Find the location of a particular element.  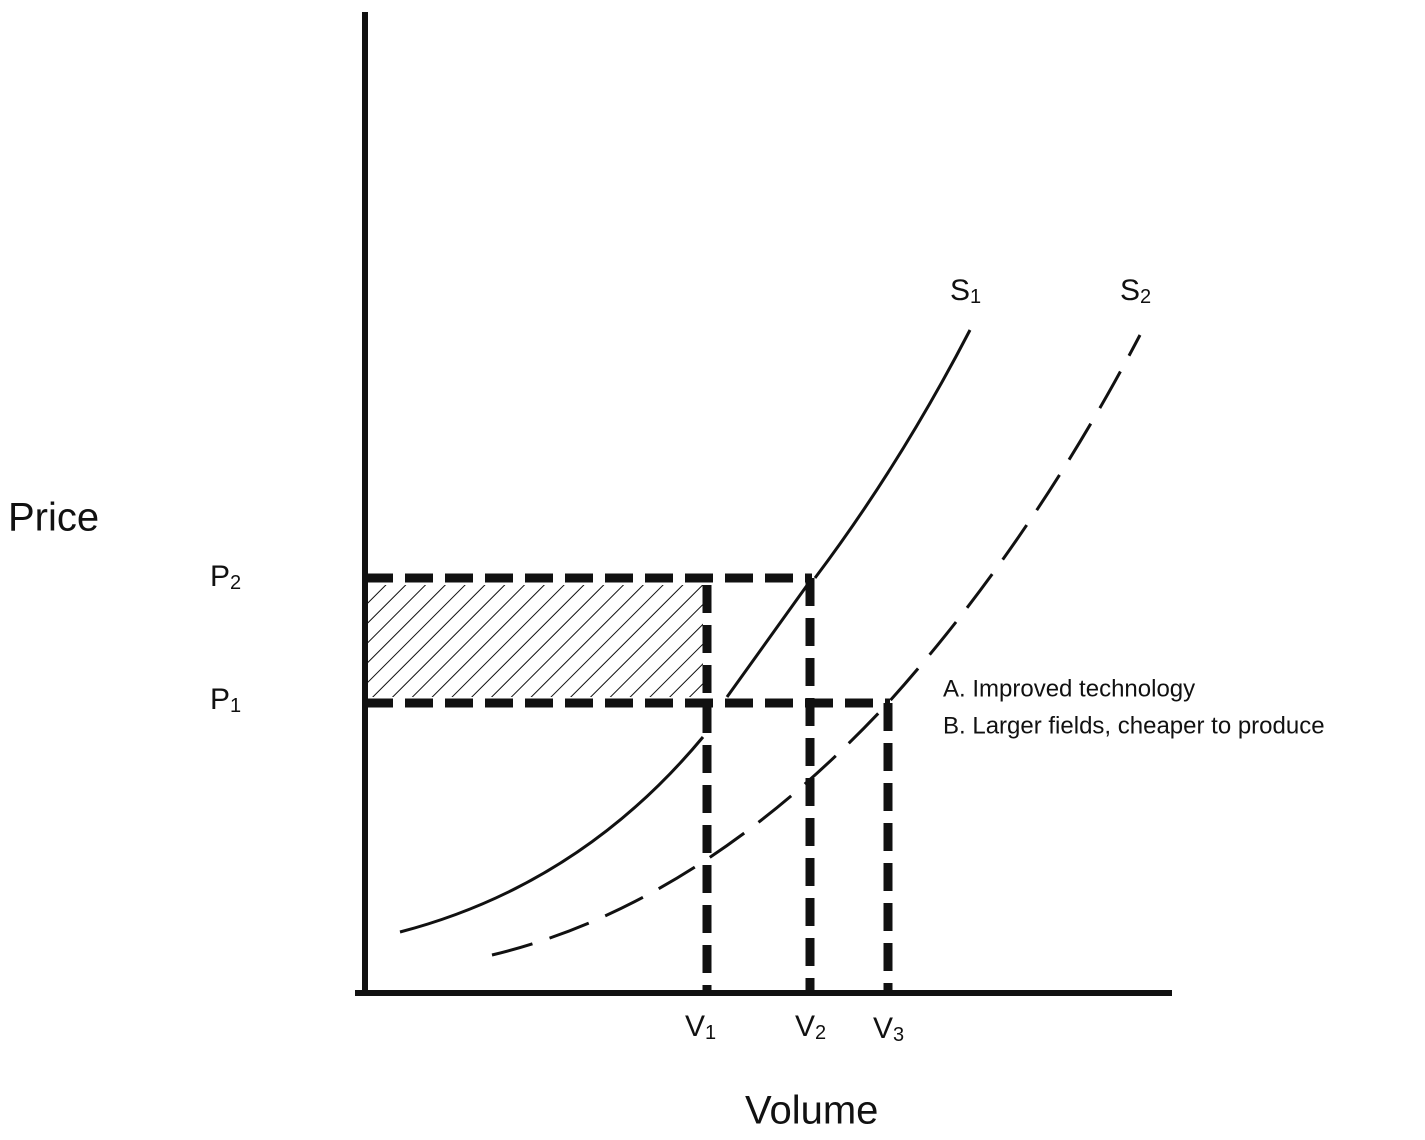

shaded-area is located at coordinates (534, 641).